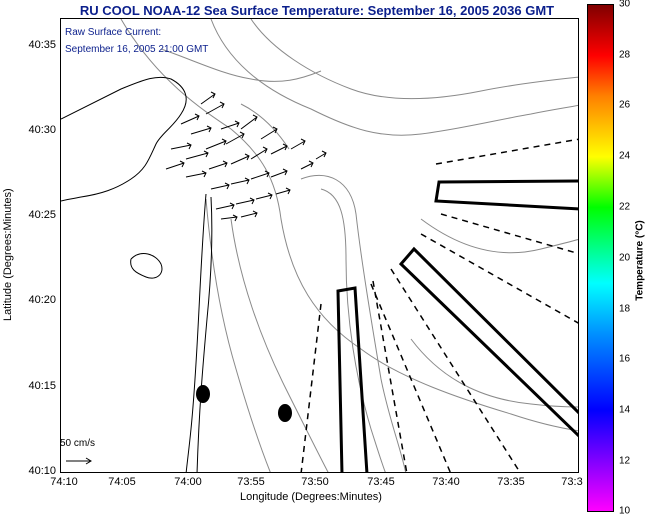  What do you see at coordinates (600, 258) in the screenshot?
I see `temperature-colorbar` at bounding box center [600, 258].